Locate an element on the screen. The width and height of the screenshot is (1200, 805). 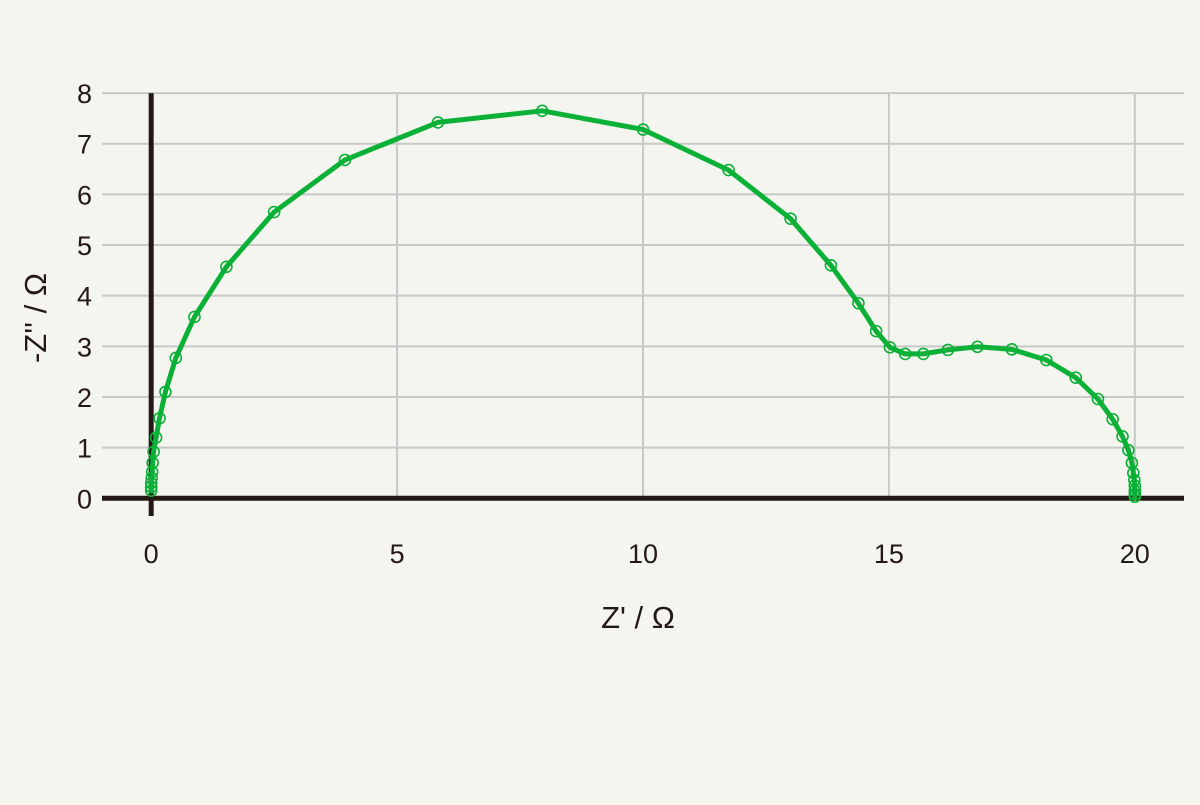
y-tick-label: 7 is located at coordinates (84, 145).